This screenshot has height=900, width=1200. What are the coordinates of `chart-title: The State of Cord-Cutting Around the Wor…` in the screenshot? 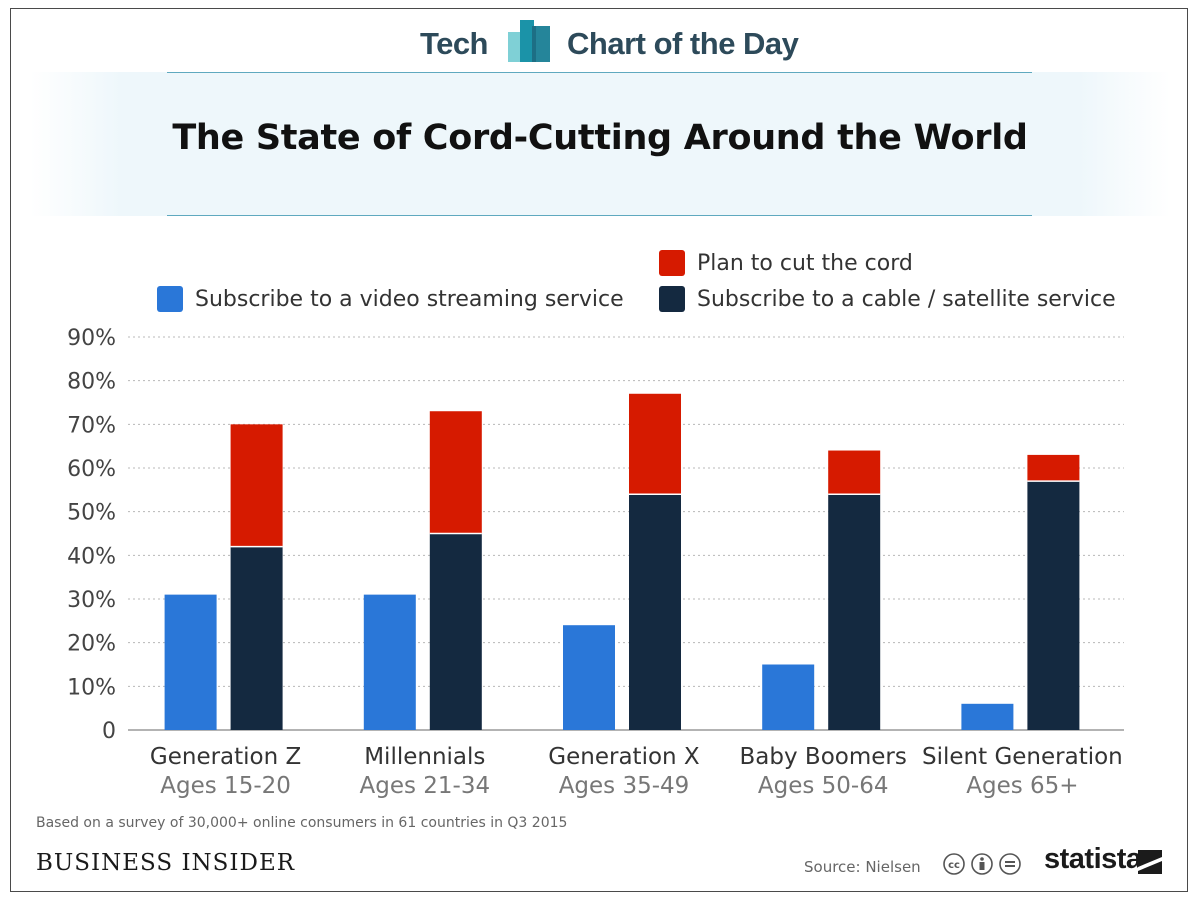 It's located at (600, 138).